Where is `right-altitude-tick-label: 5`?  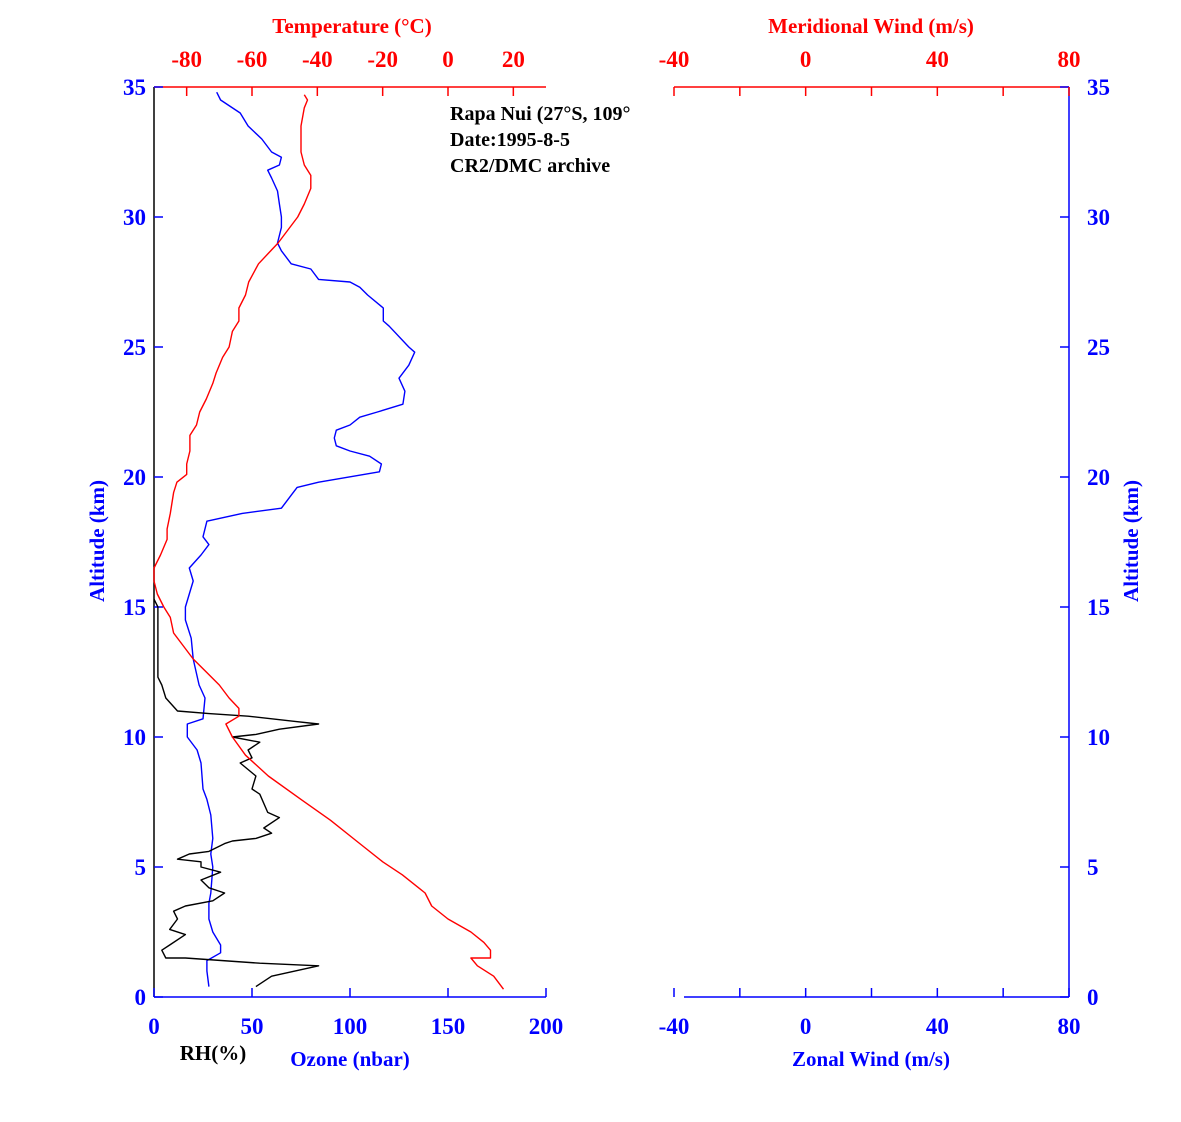
right-altitude-tick-label: 5 is located at coordinates (1093, 867).